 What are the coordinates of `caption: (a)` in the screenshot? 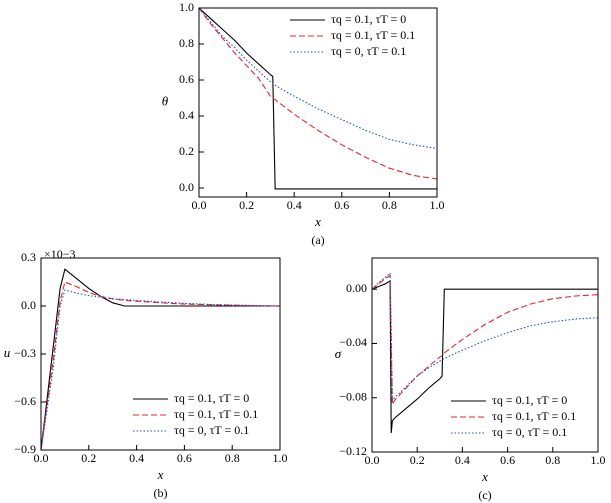 It's located at (317, 240).